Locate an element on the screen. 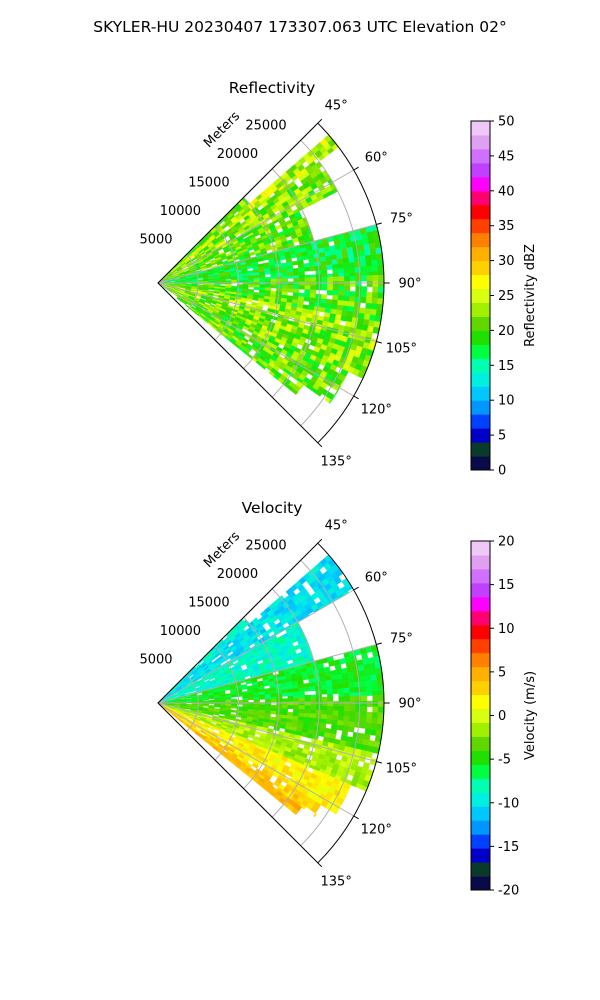 The height and width of the screenshot is (1000, 600). reflectivity-colorbar-tick-label: 25 is located at coordinates (506, 296).